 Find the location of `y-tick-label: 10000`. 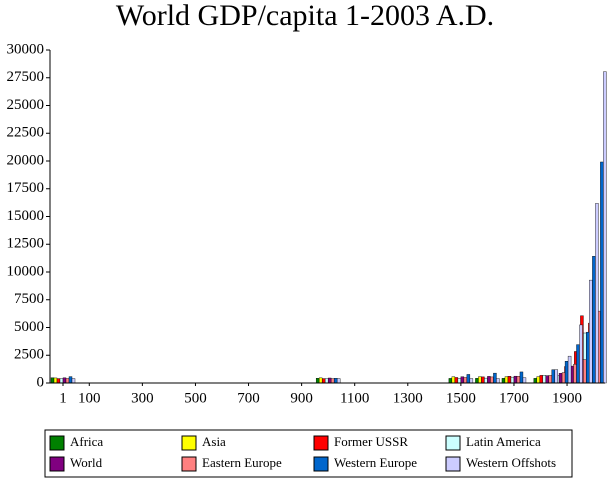

y-tick-label: 10000 is located at coordinates (26, 271).